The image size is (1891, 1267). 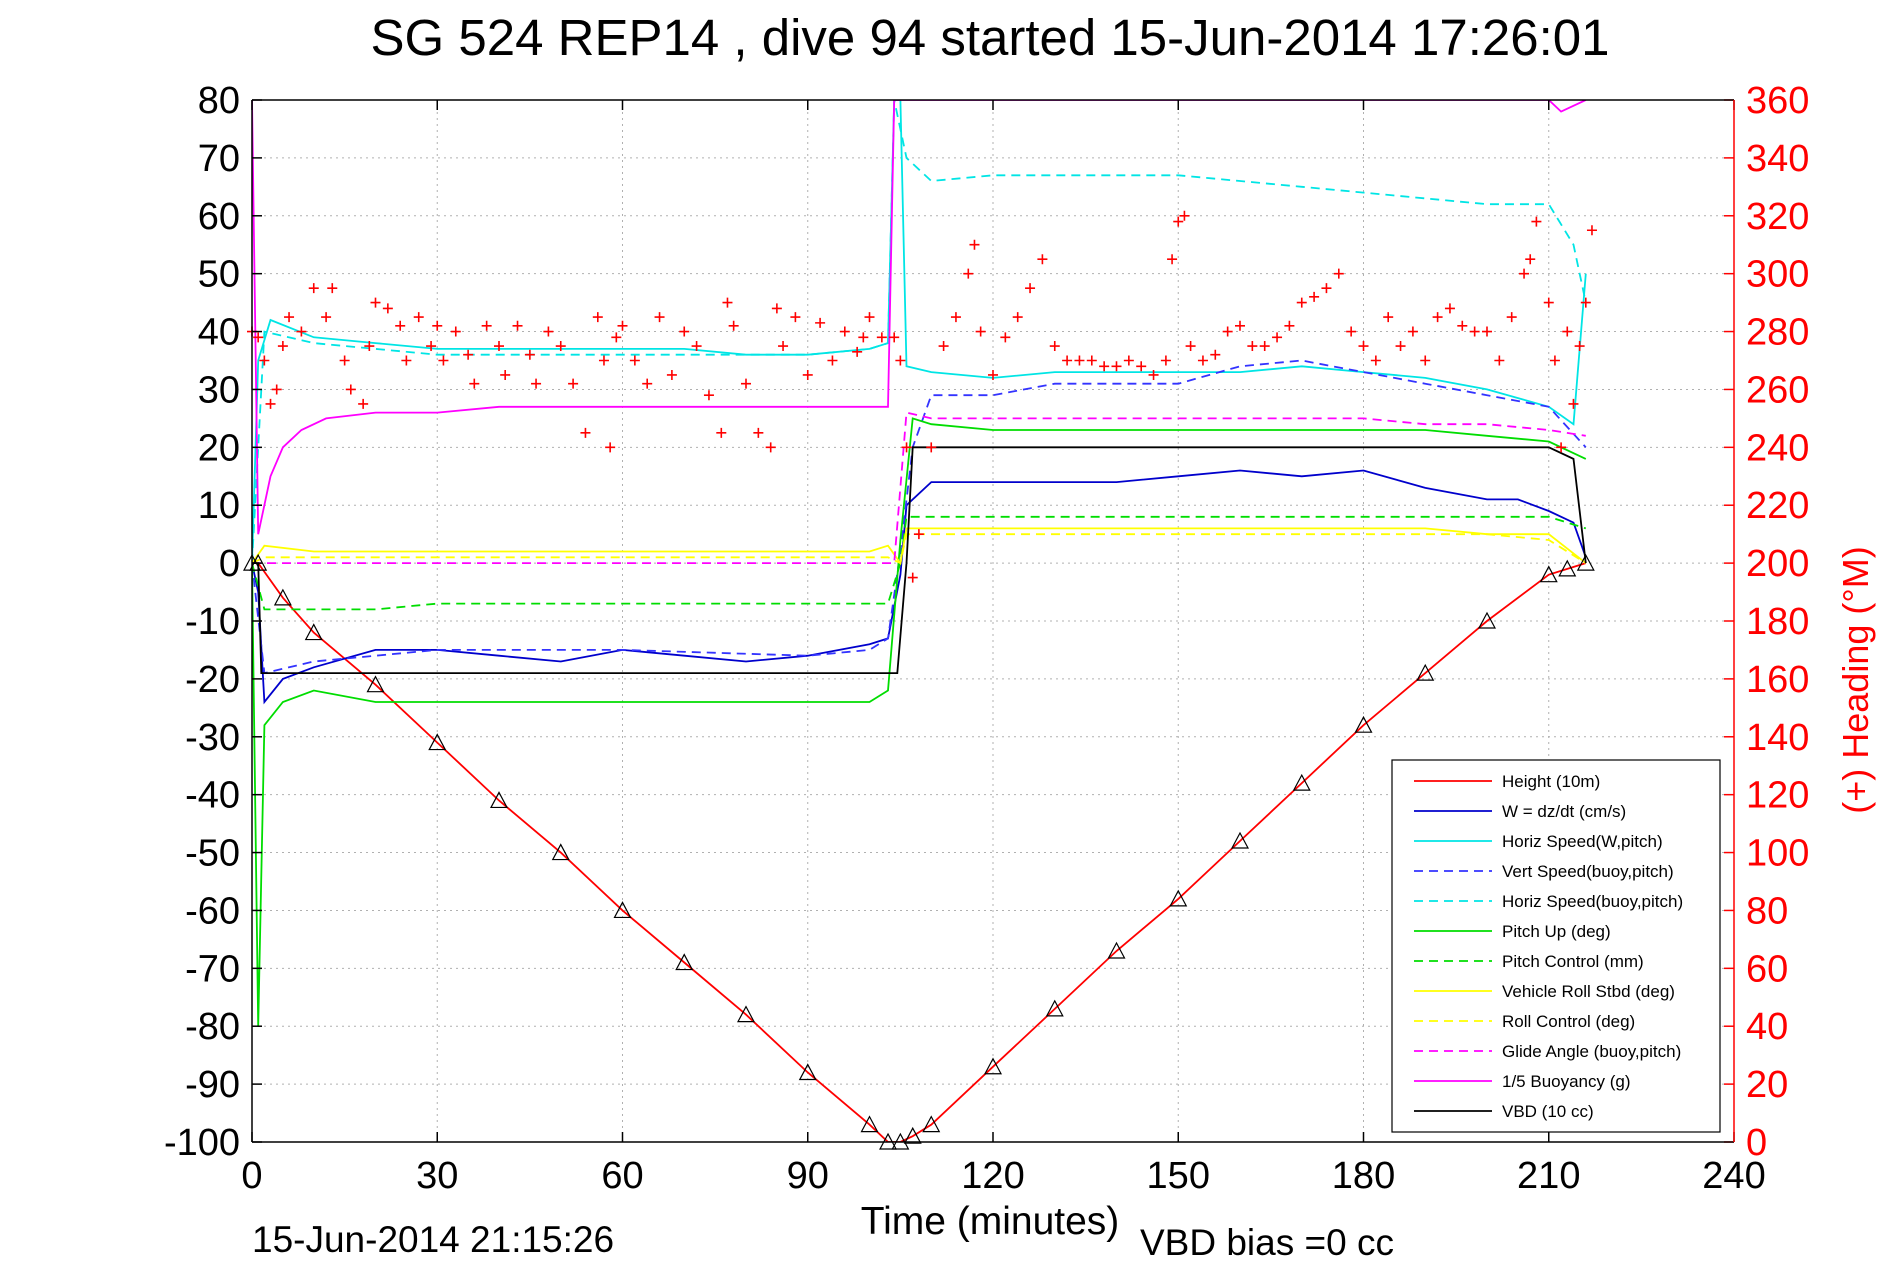 What do you see at coordinates (212, 1027) in the screenshot?
I see `y-left-tick-label: -80` at bounding box center [212, 1027].